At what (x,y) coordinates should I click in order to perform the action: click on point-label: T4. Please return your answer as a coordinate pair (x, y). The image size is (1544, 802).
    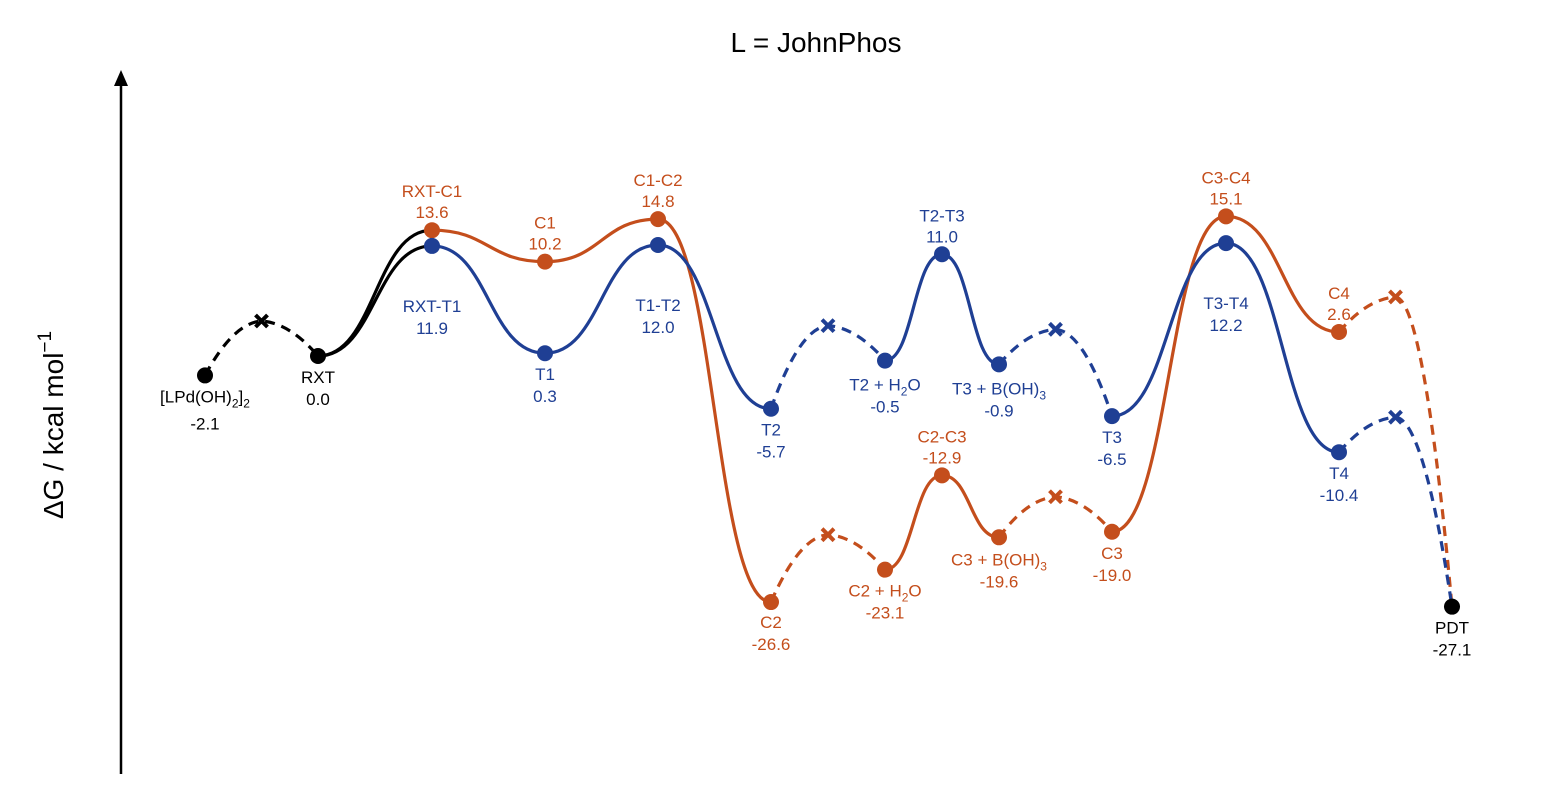
    Looking at the image, I should click on (1339, 473).